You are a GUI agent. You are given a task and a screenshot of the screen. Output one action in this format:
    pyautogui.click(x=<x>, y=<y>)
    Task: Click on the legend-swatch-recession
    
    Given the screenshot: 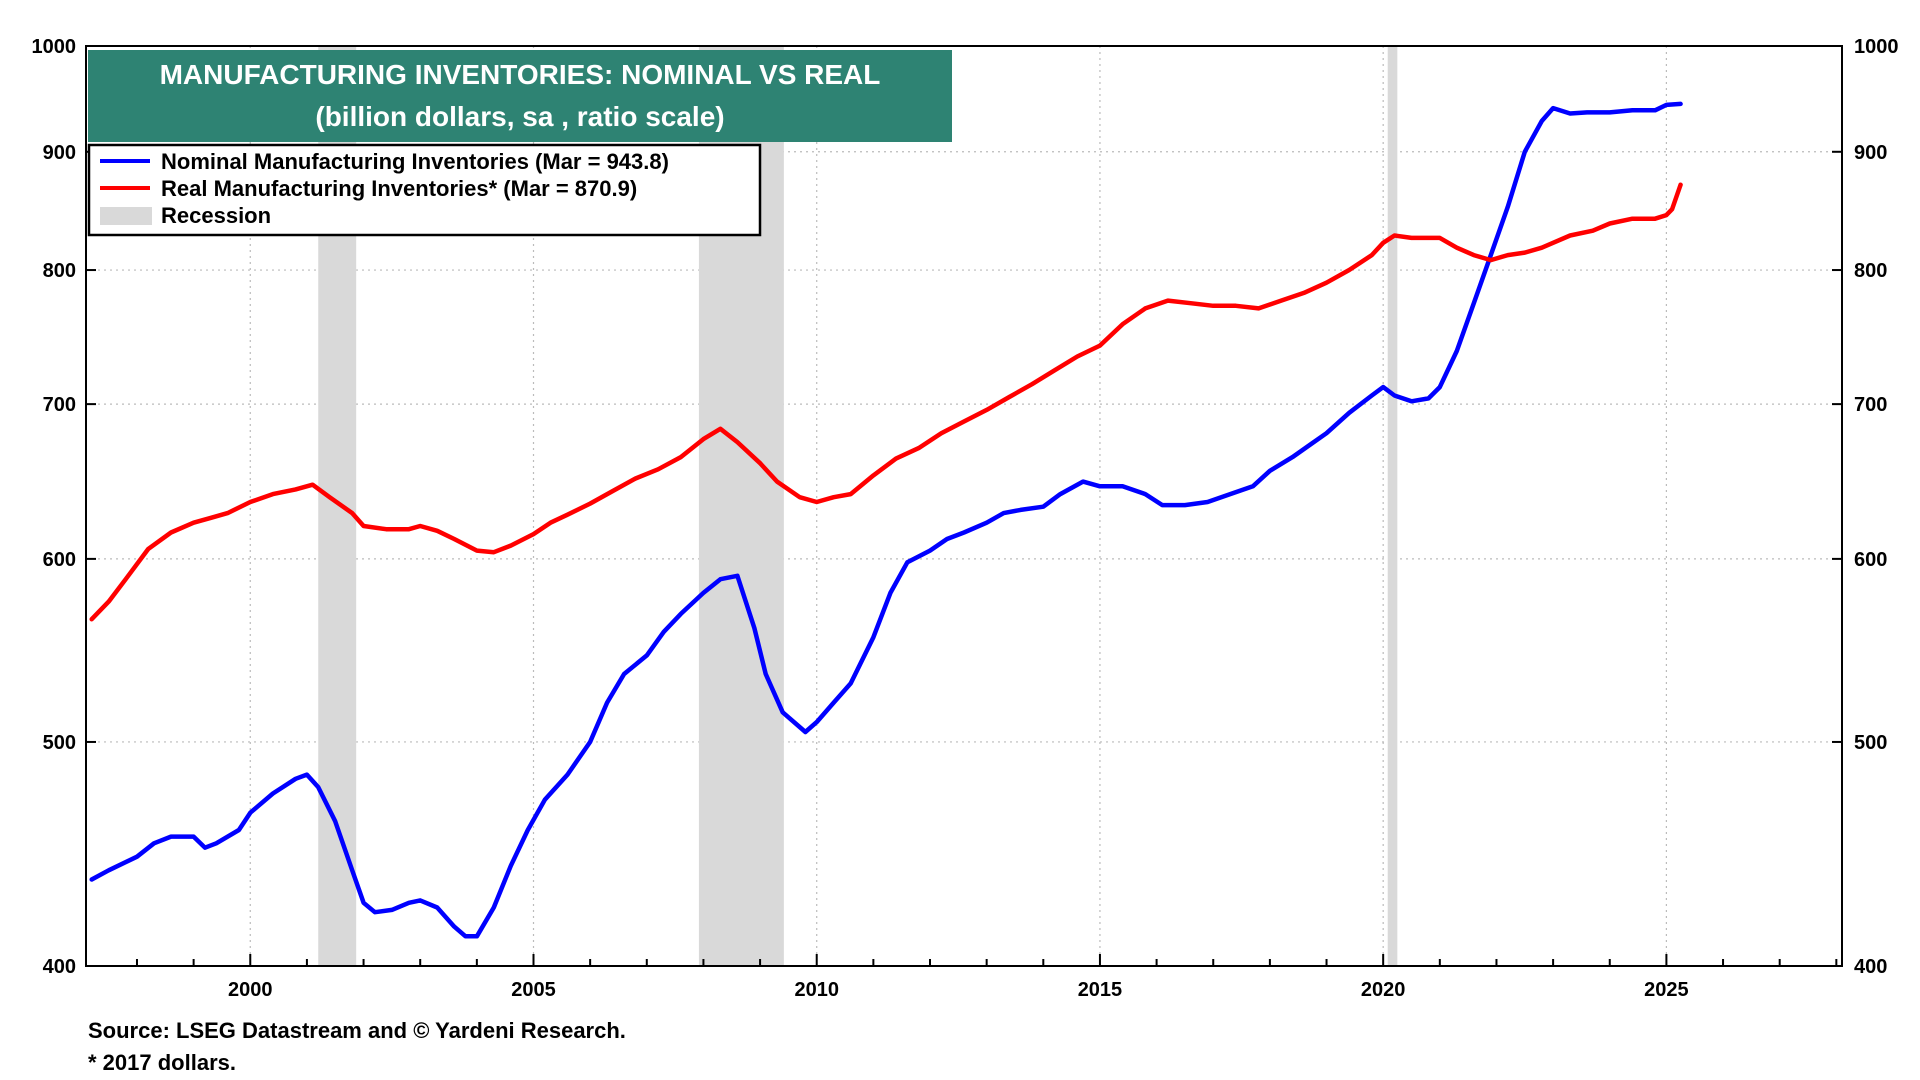 What is the action you would take?
    pyautogui.click(x=126, y=216)
    